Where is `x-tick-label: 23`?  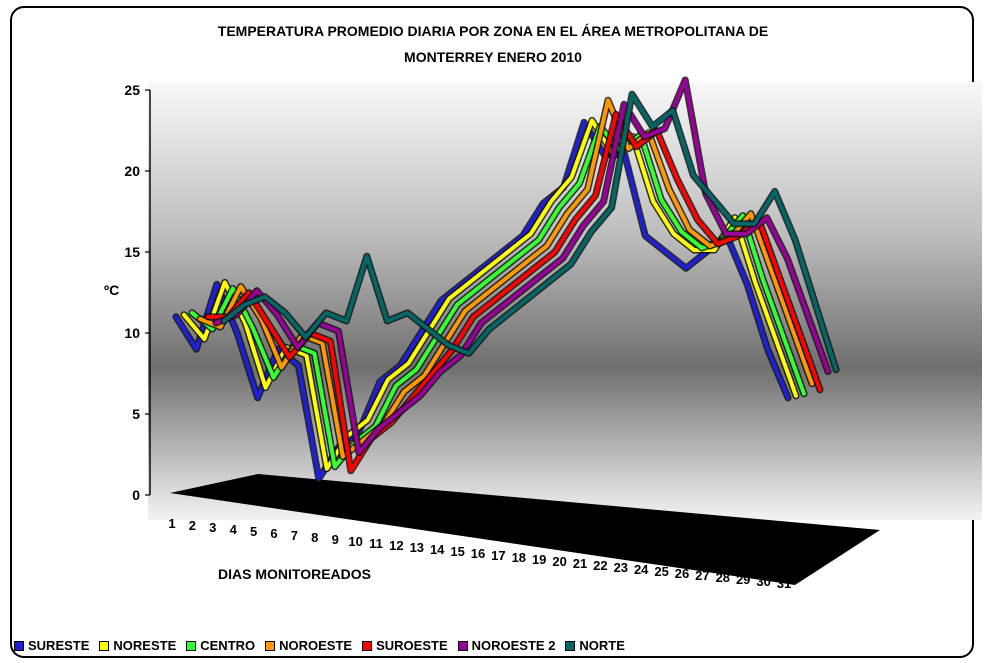
x-tick-label: 23 is located at coordinates (621, 567).